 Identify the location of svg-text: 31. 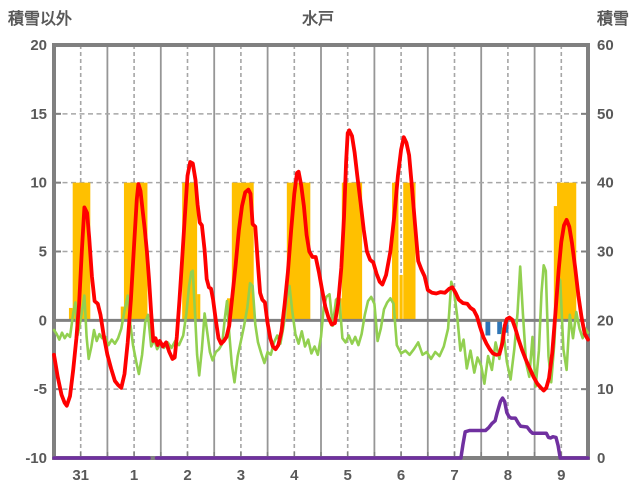
(80, 475).